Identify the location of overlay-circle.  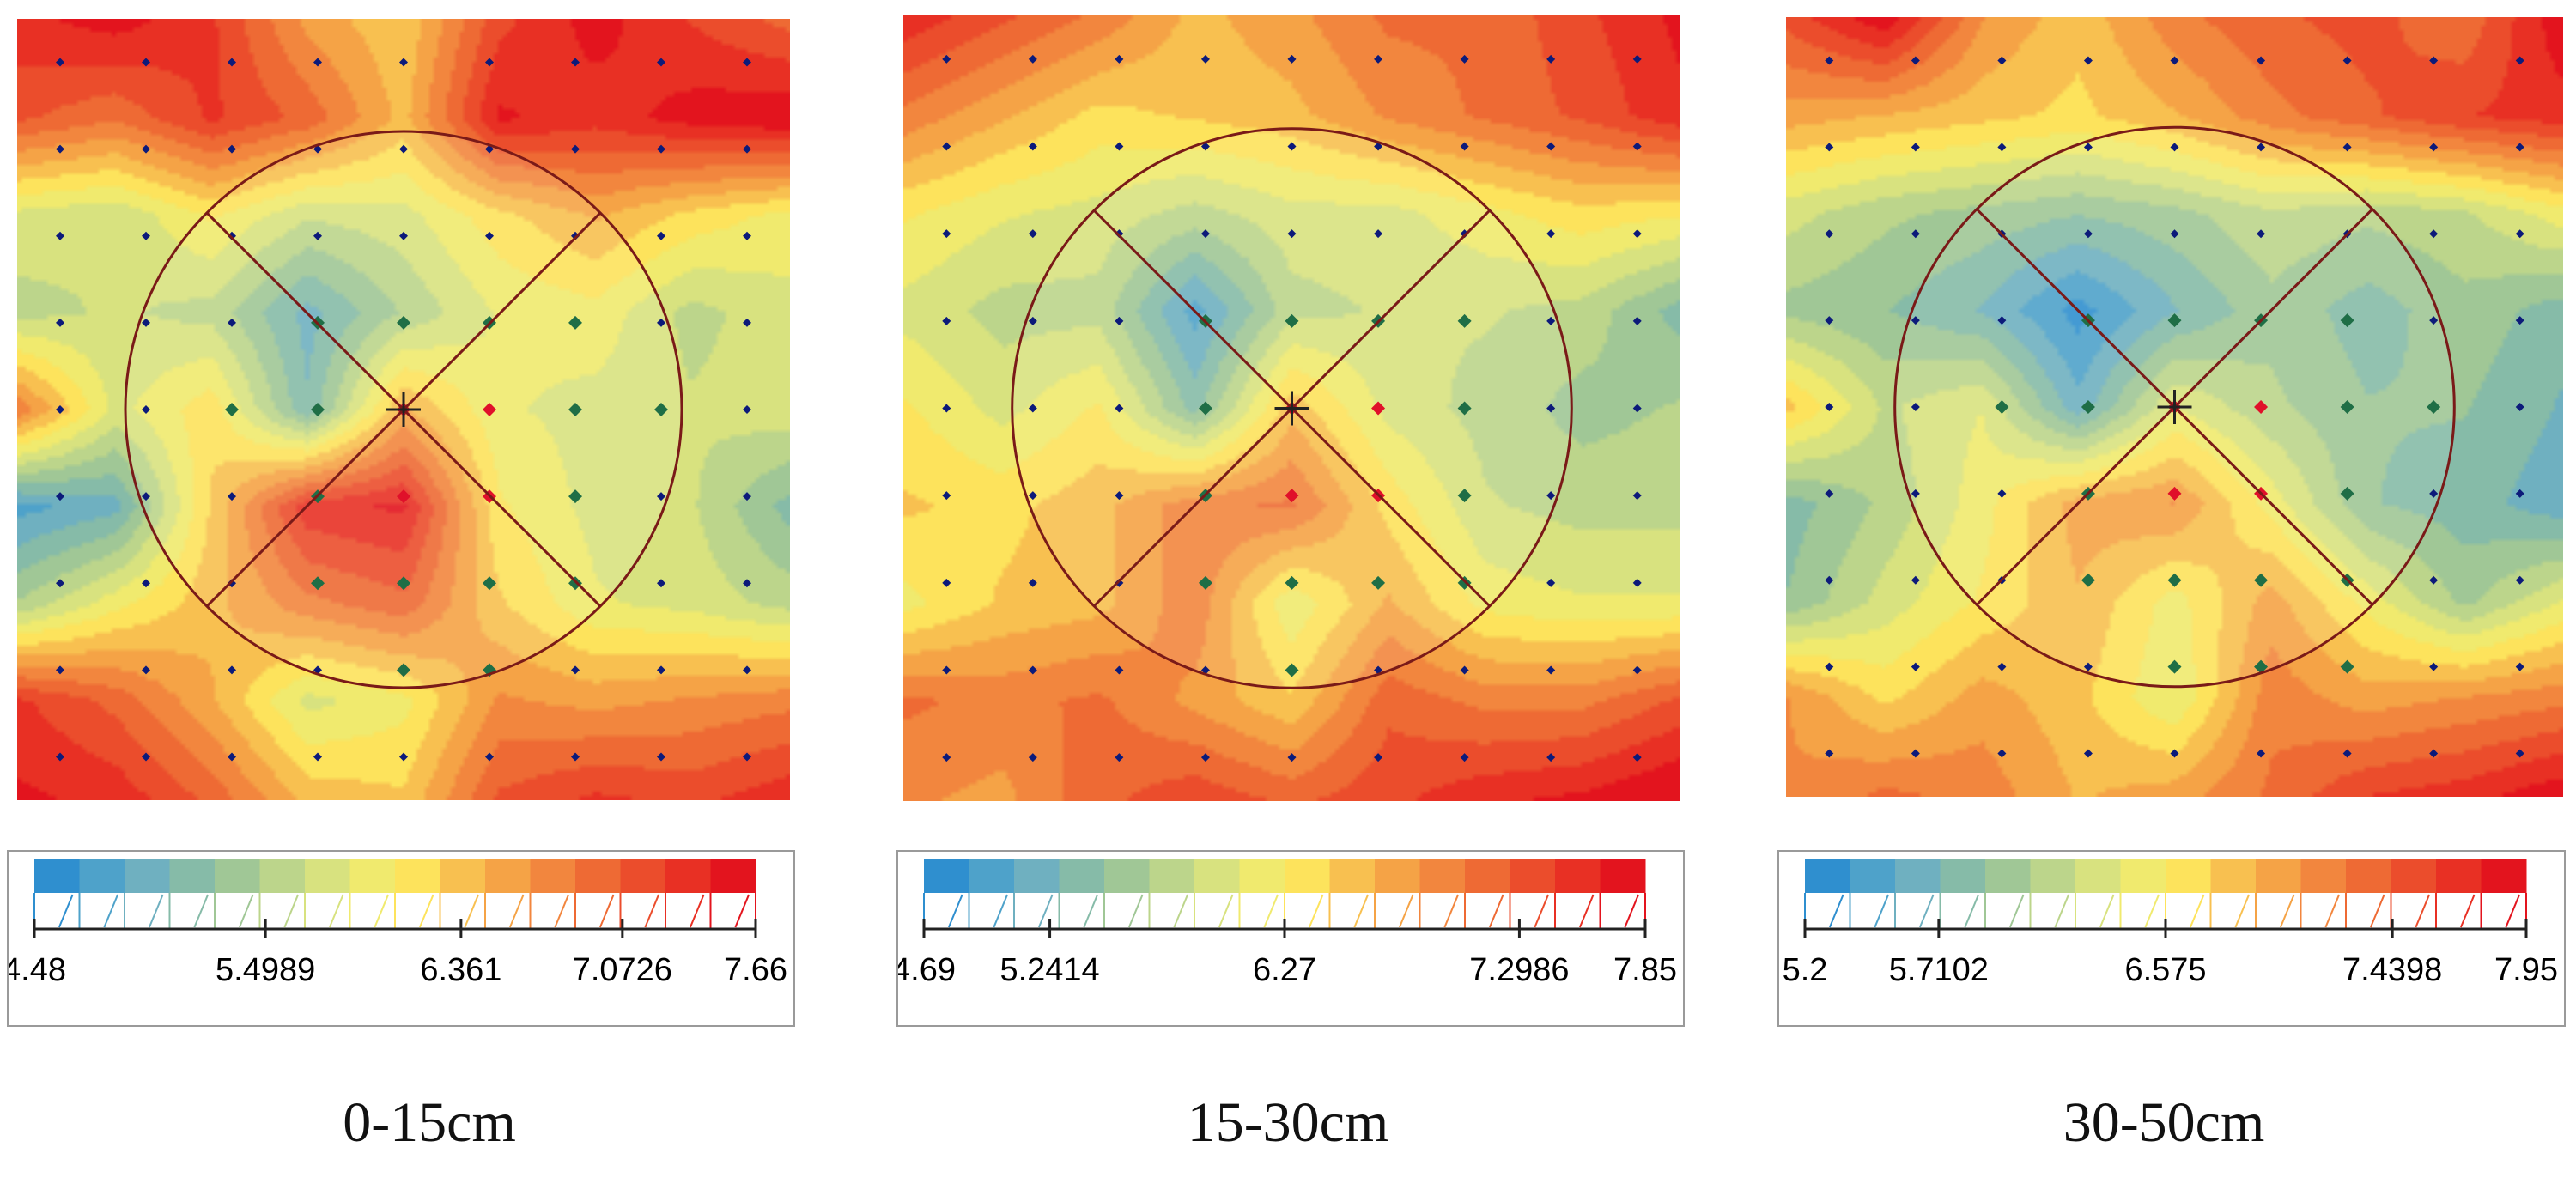
(403, 409).